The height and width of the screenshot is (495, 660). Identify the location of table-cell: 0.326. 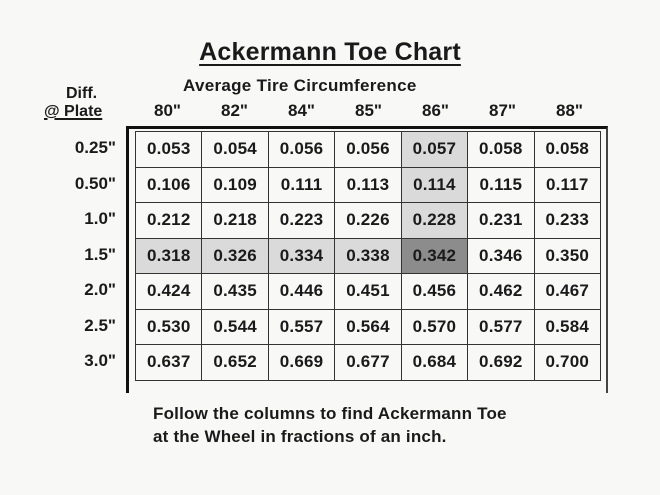
(235, 255).